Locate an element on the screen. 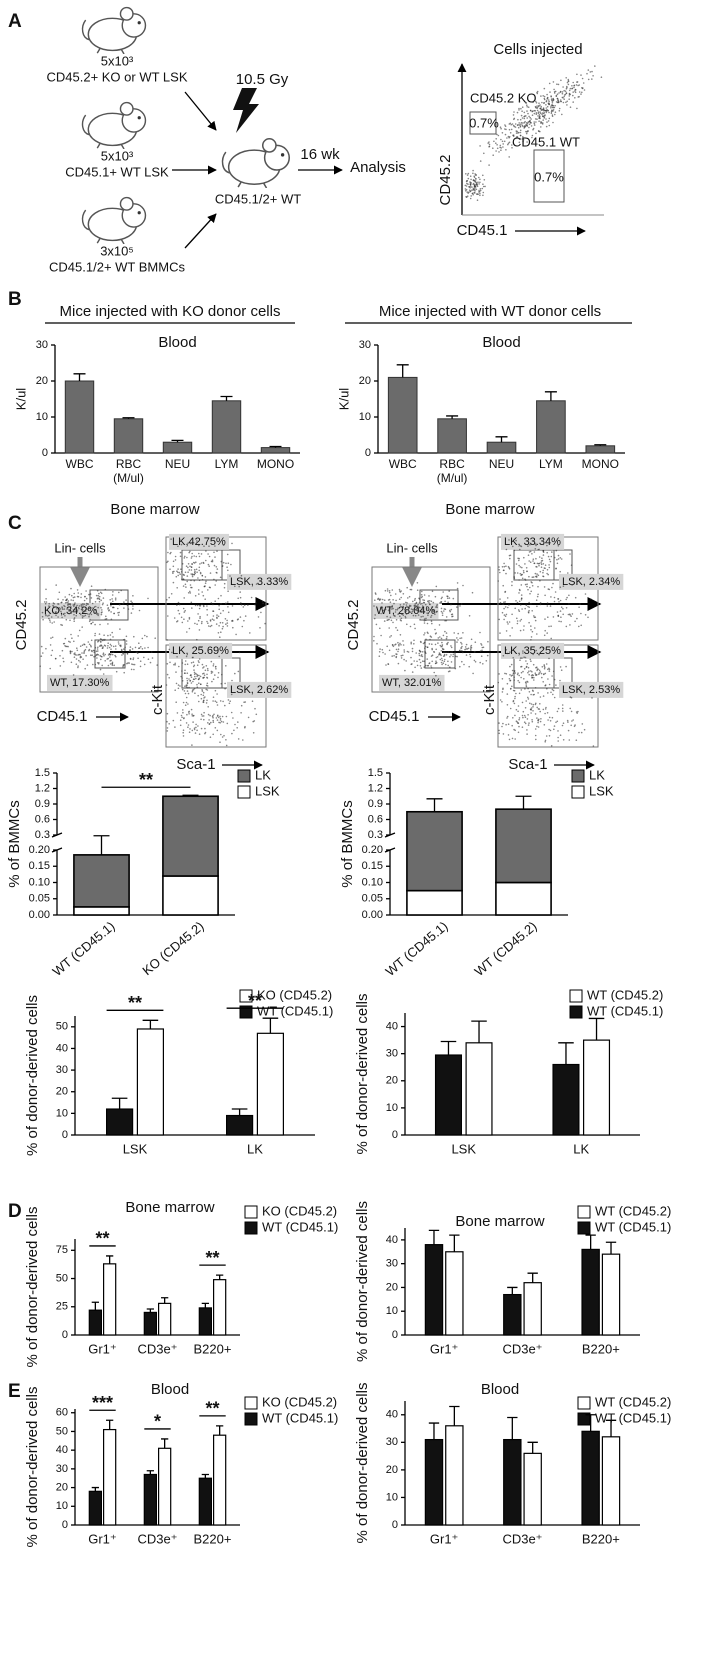 The height and width of the screenshot is (1666, 714). panel-header: Mice injected with WT donor cells is located at coordinates (490, 311).